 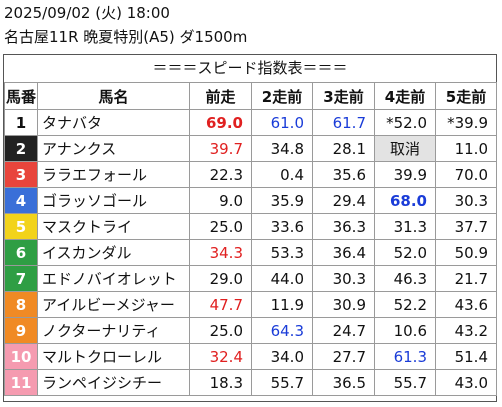 What do you see at coordinates (466, 226) in the screenshot?
I see `speed-index-cell: 37.7` at bounding box center [466, 226].